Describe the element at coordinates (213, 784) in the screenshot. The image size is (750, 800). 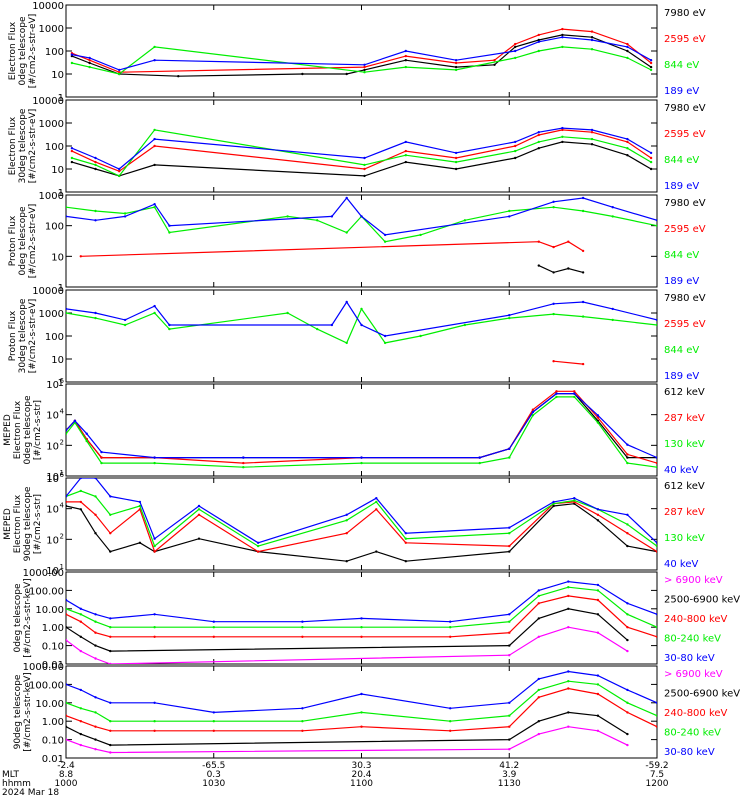
I see `x-tick-label: 1030` at that location.